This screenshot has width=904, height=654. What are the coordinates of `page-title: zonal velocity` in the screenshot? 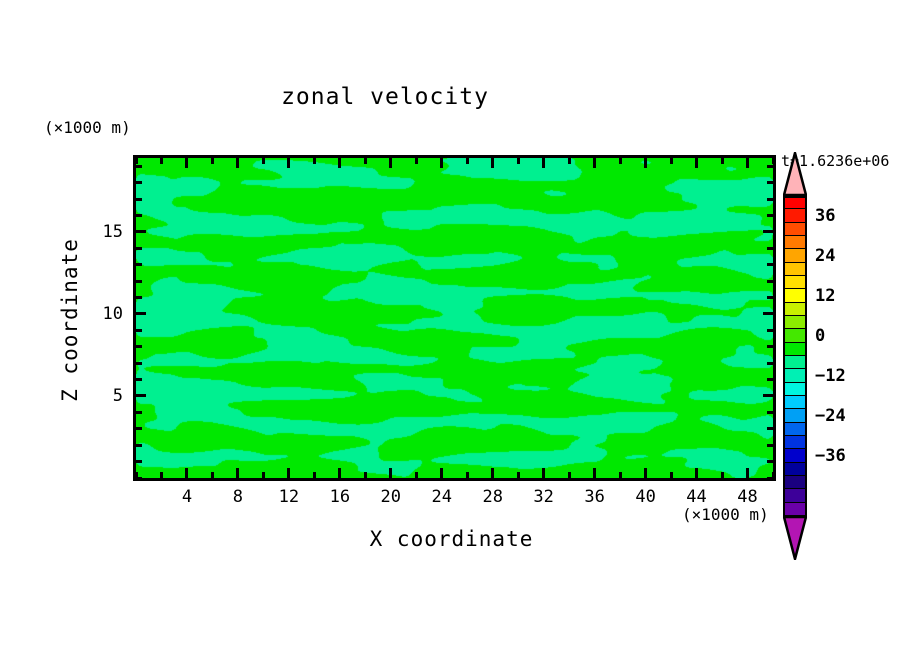 It's located at (385, 97).